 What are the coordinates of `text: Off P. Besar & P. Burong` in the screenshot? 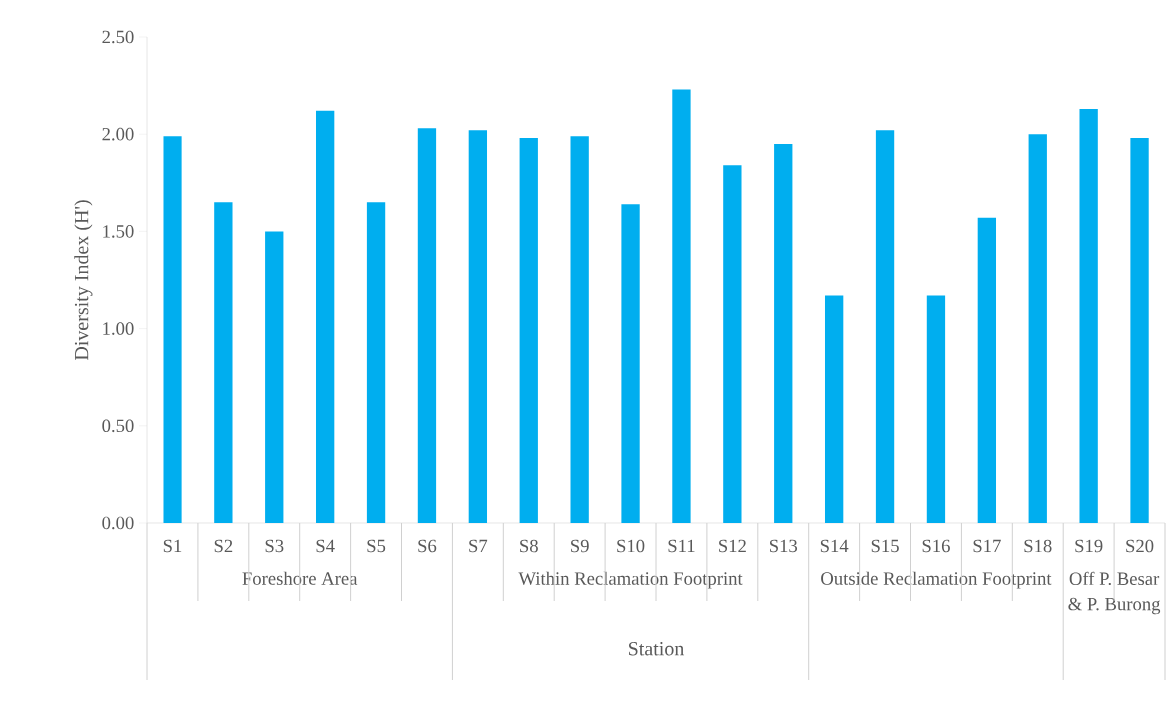 It's located at (1114, 593).